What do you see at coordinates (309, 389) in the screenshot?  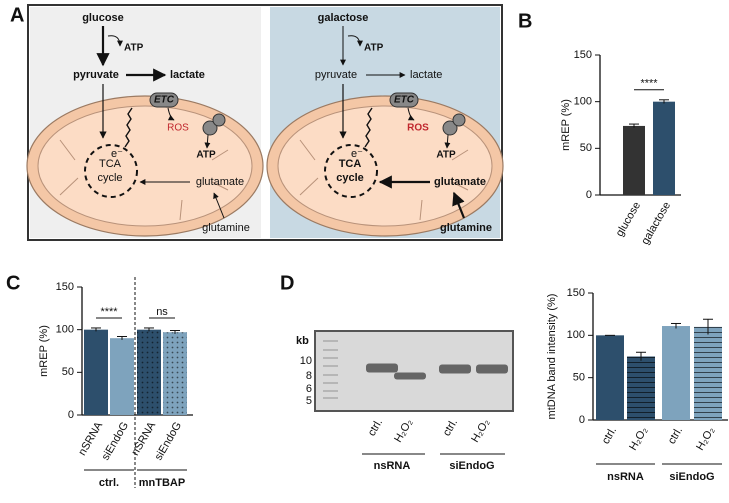 I see `marker-label: 6` at bounding box center [309, 389].